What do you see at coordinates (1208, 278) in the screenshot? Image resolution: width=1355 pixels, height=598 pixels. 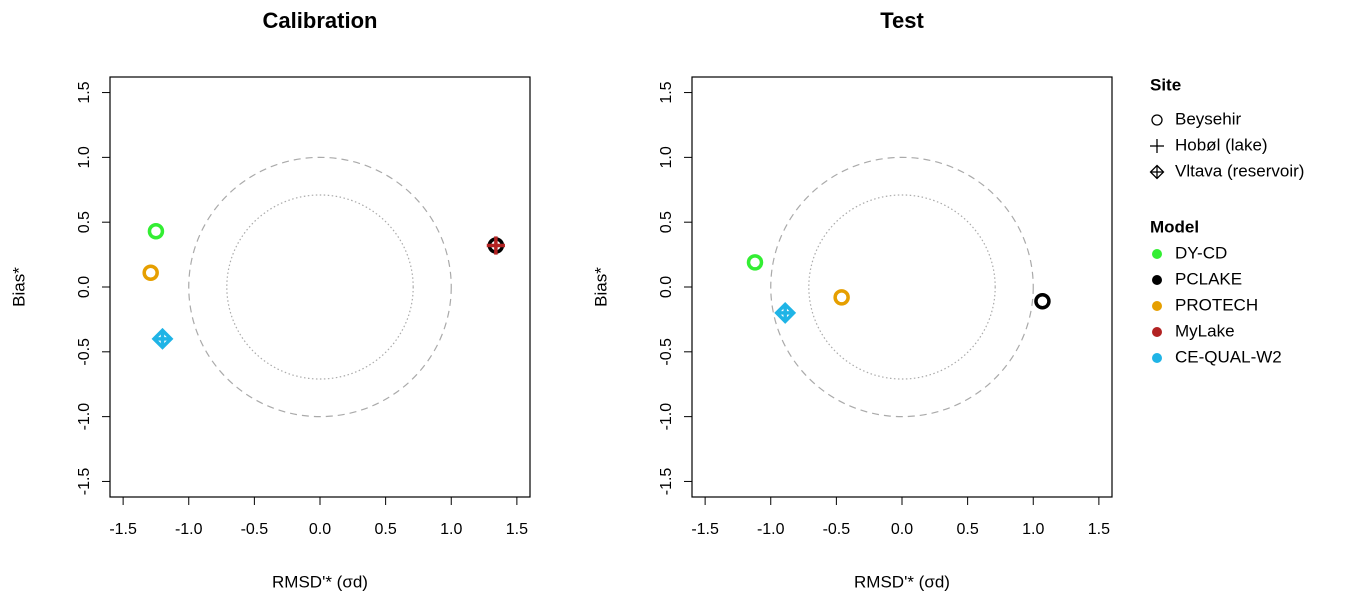 I see `legend-label: PCLAKE` at bounding box center [1208, 278].